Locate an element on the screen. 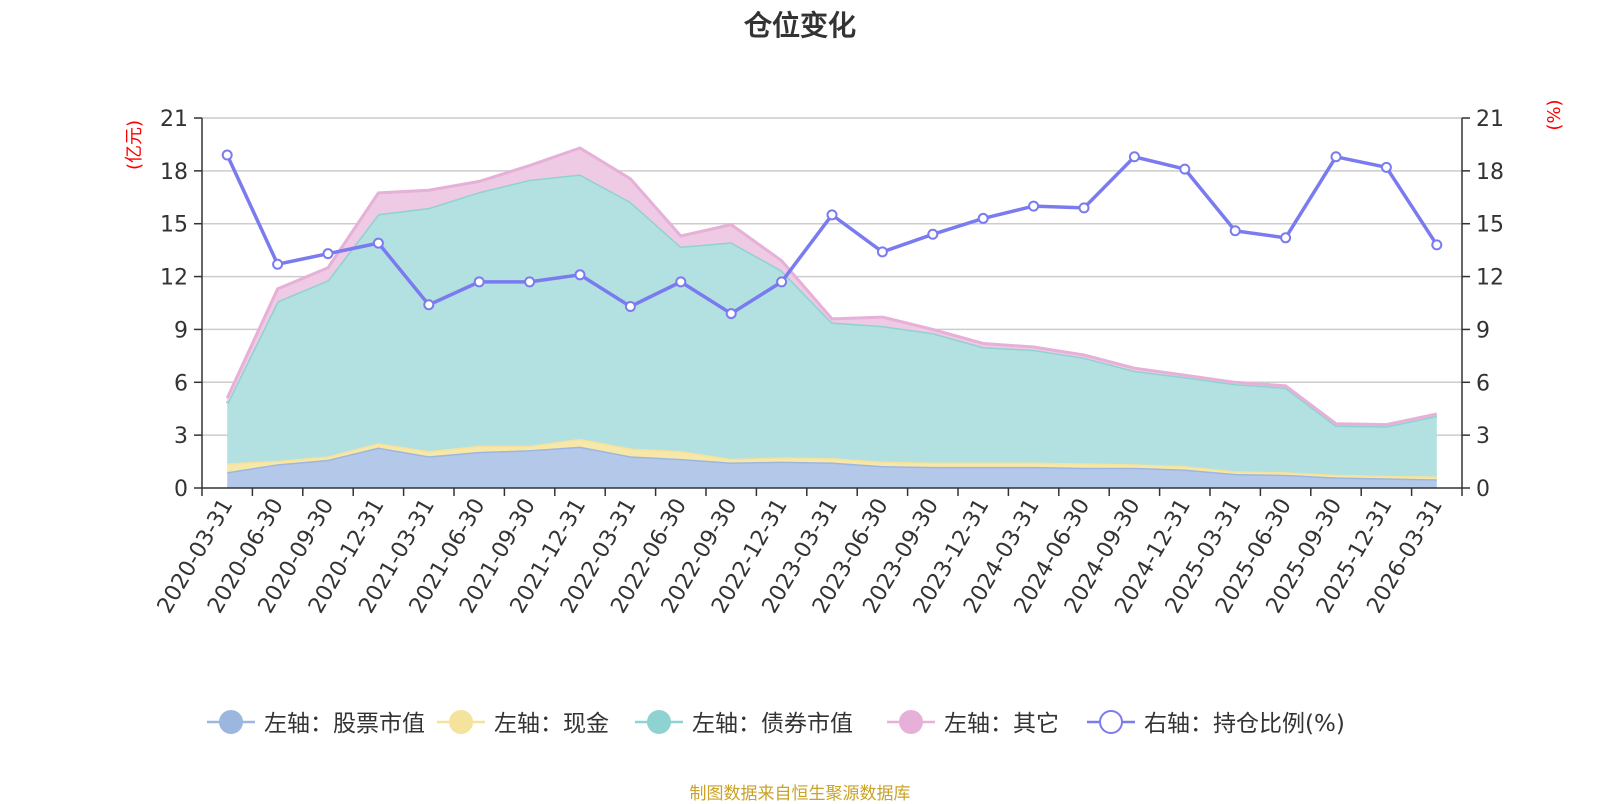 The width and height of the screenshot is (1600, 804). left-axis-tick-label: 0 is located at coordinates (181, 489).